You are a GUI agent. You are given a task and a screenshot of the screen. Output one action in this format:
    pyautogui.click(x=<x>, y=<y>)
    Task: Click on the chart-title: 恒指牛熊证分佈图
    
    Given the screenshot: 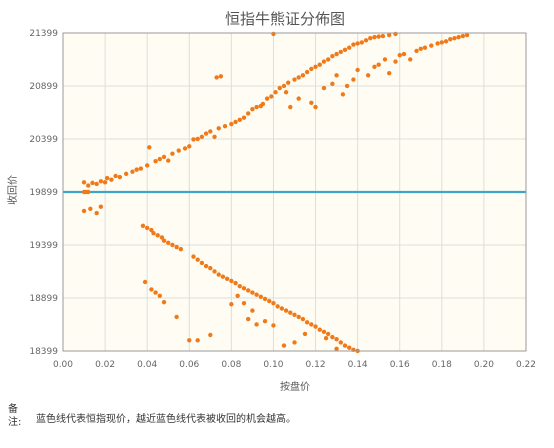 What is the action you would take?
    pyautogui.click(x=285, y=19)
    